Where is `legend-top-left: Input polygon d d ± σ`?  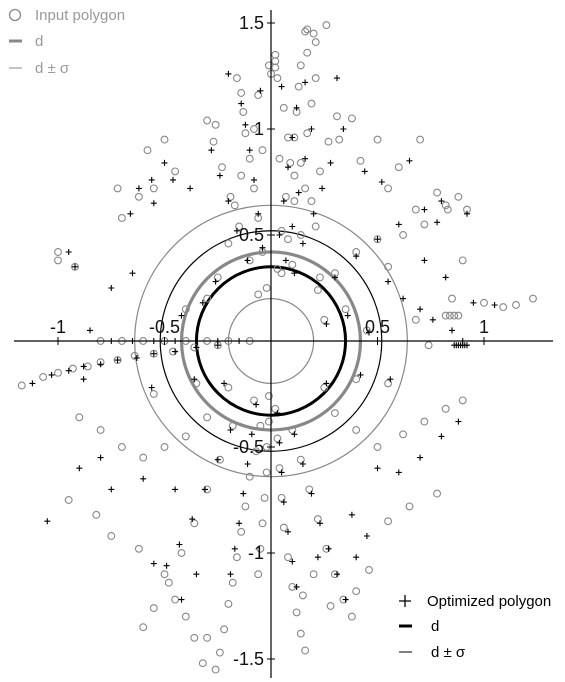 legend-top-left: Input polygon d d ± σ is located at coordinates (66, 42).